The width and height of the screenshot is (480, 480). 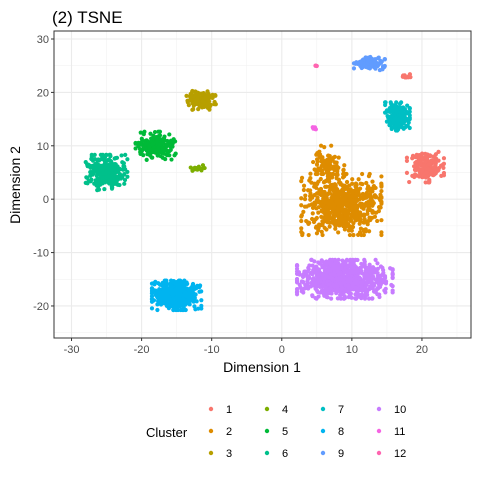 What do you see at coordinates (332, 432) in the screenshot?
I see `legend-item-8: 8` at bounding box center [332, 432].